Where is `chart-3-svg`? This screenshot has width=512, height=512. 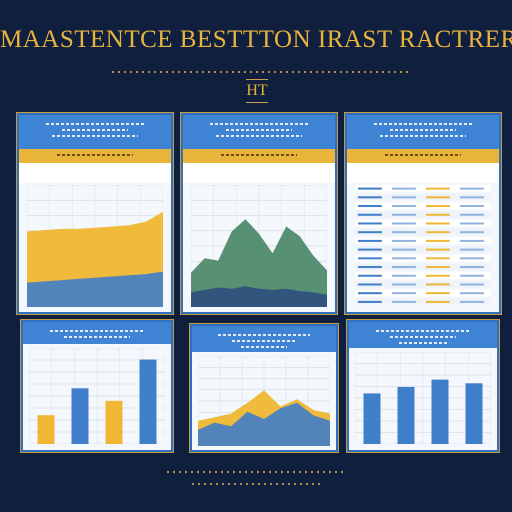 chart-3-svg is located at coordinates (423, 245).